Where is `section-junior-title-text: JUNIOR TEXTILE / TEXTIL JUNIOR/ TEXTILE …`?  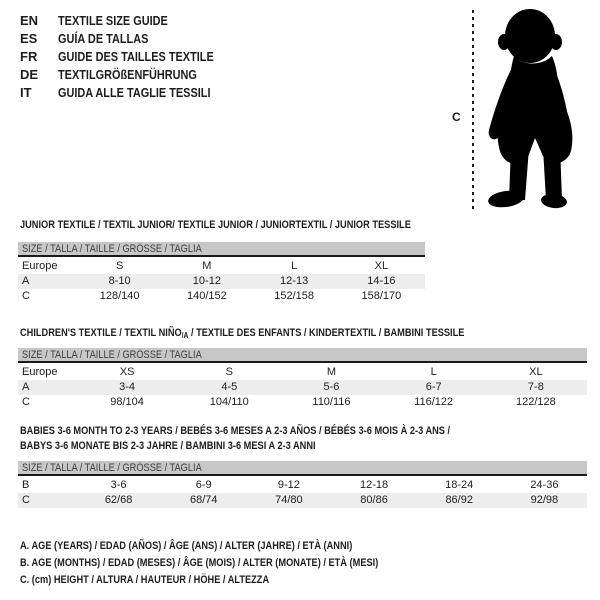
section-junior-title-text: JUNIOR TEXTILE / TEXTIL JUNIOR/ TEXTILE … is located at coordinates (215, 225).